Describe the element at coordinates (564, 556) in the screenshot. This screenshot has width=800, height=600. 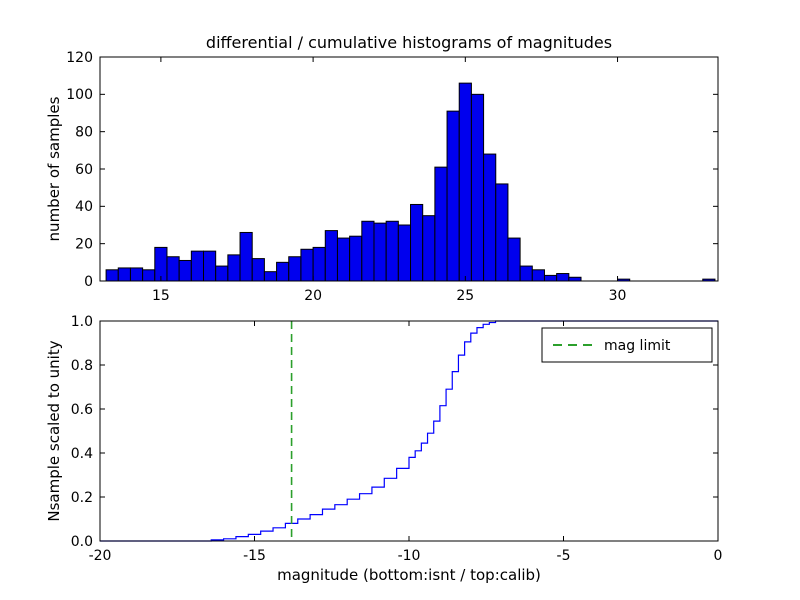
I see `x-tick-label: -5` at that location.